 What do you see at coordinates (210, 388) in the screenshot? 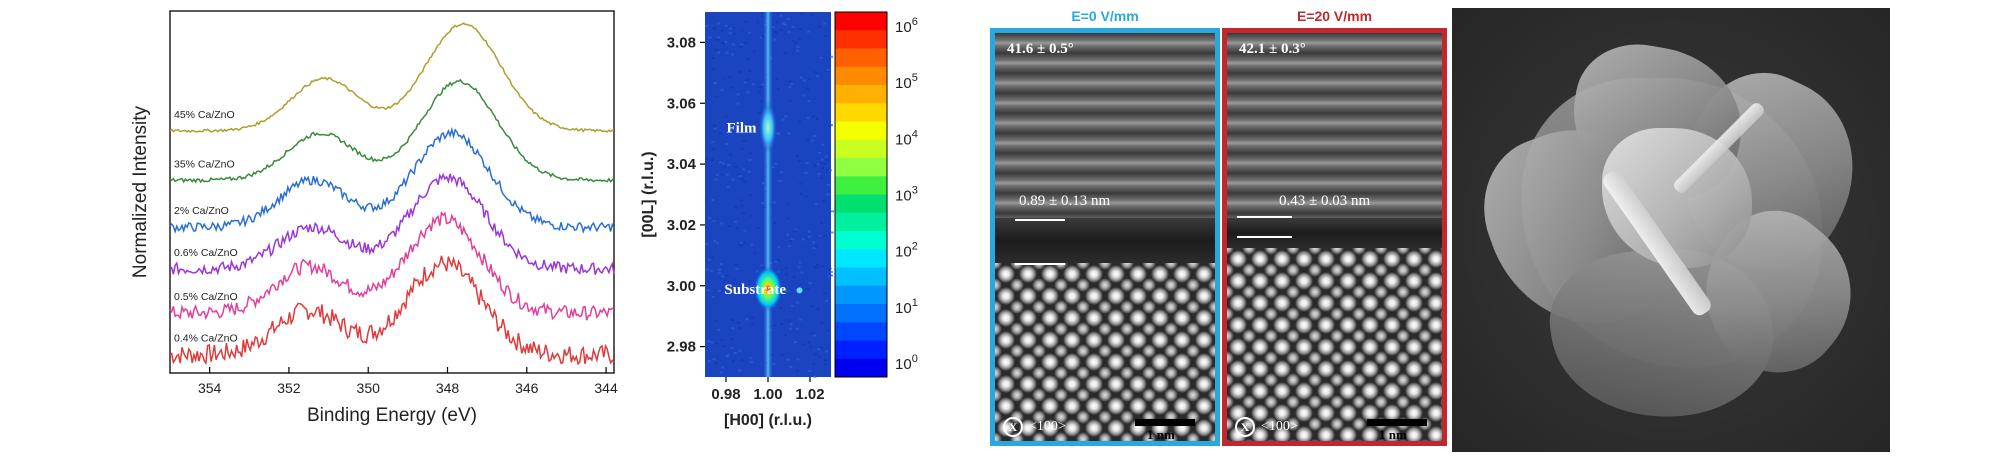
I see `x-tick-label: 354` at bounding box center [210, 388].